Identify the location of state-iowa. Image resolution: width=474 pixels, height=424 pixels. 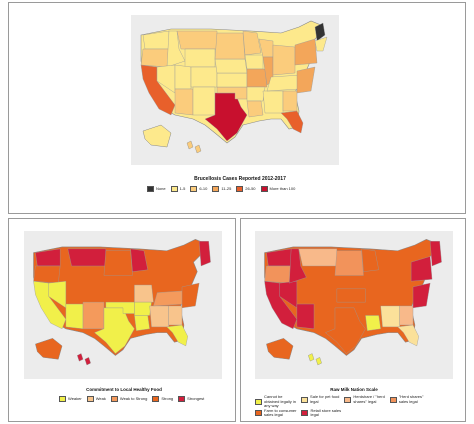
(254, 62).